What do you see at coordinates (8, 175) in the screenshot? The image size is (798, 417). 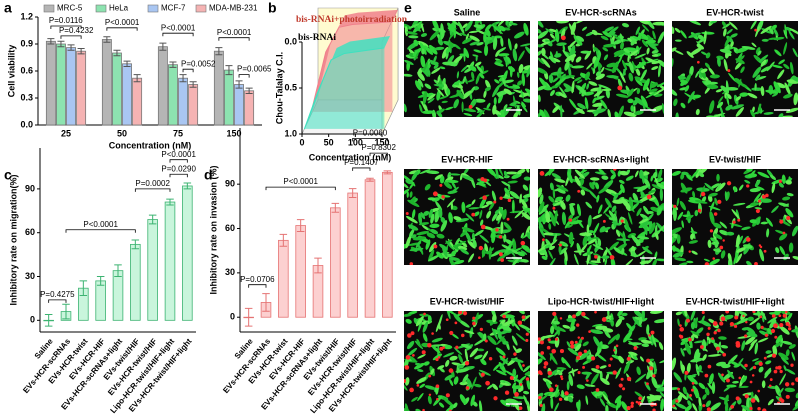 I see `panel-label: c` at bounding box center [8, 175].